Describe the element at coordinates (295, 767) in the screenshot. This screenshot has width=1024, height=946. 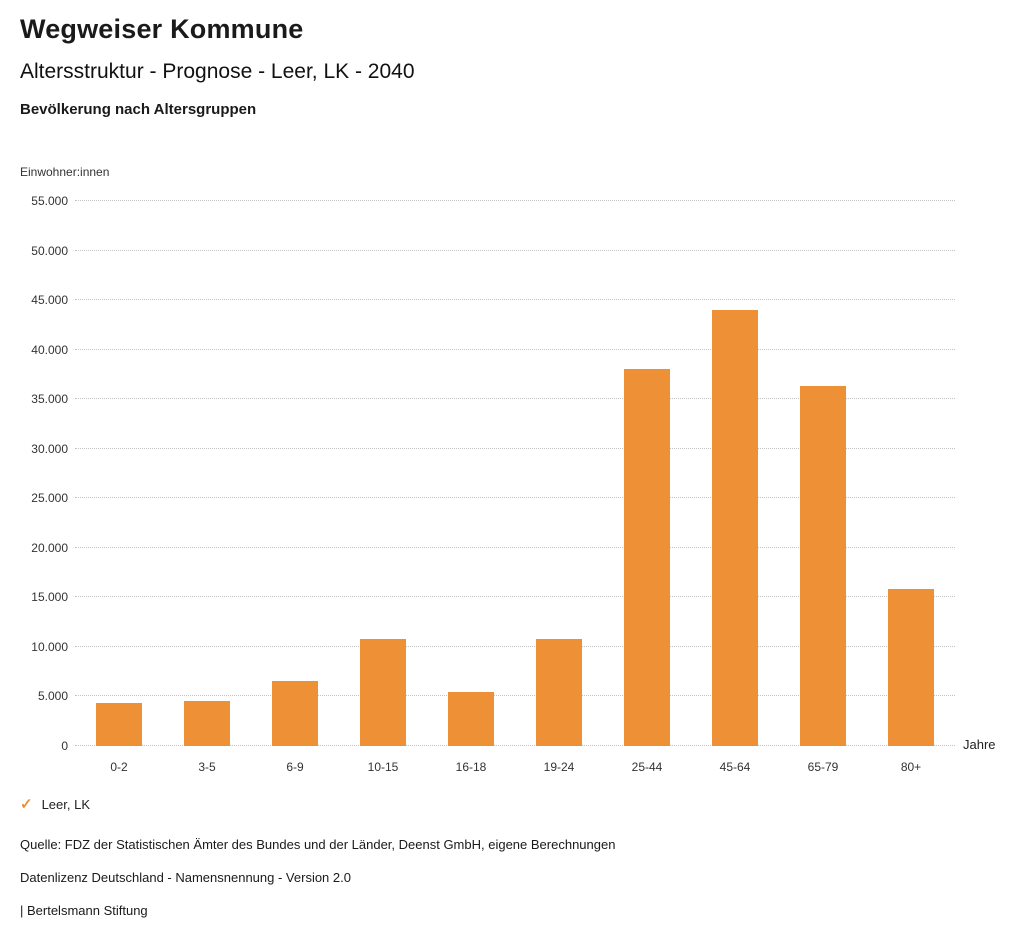
I see `x-tick-label: 6-9` at that location.